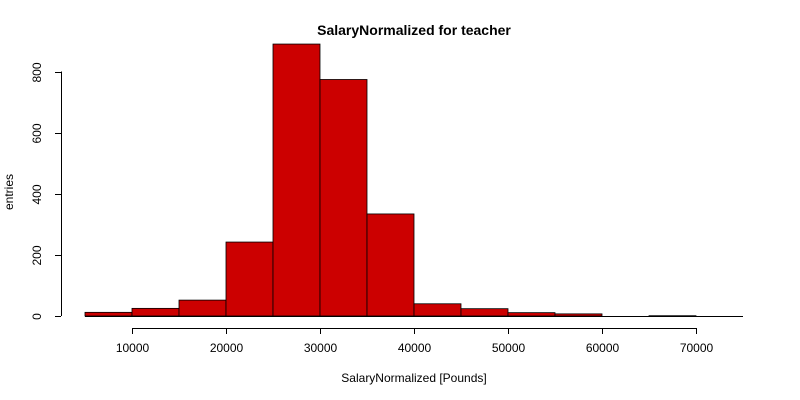 The width and height of the screenshot is (800, 400). I want to click on y-axis-label: entries, so click(9, 192).